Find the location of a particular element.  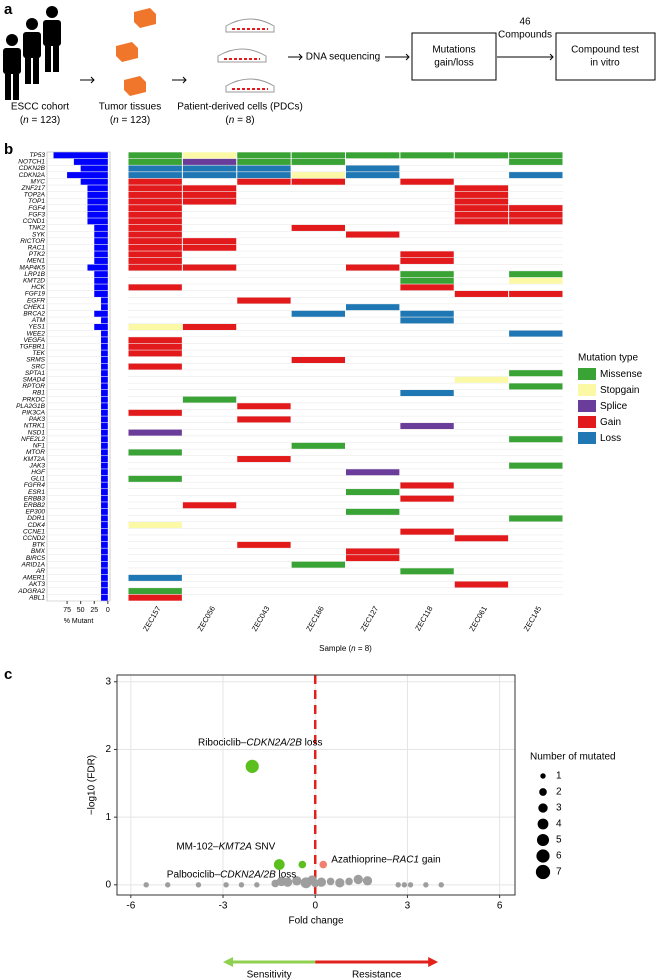

point-label-part: loss is located at coordinates (286, 874).